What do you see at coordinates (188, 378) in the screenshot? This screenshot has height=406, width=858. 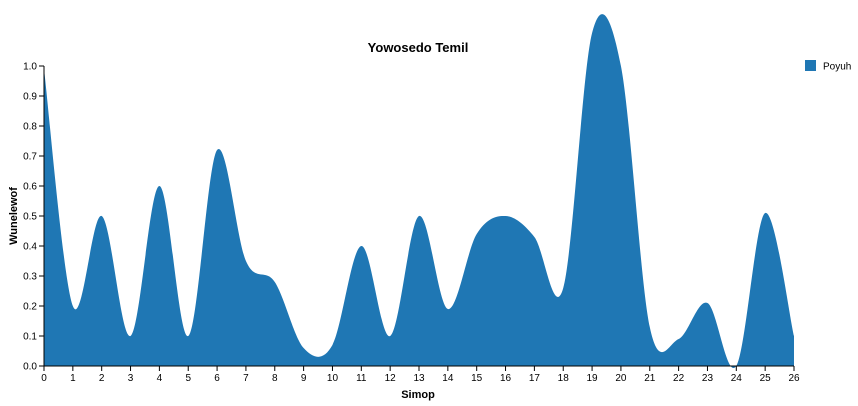 I see `x-tick-label: 5` at bounding box center [188, 378].